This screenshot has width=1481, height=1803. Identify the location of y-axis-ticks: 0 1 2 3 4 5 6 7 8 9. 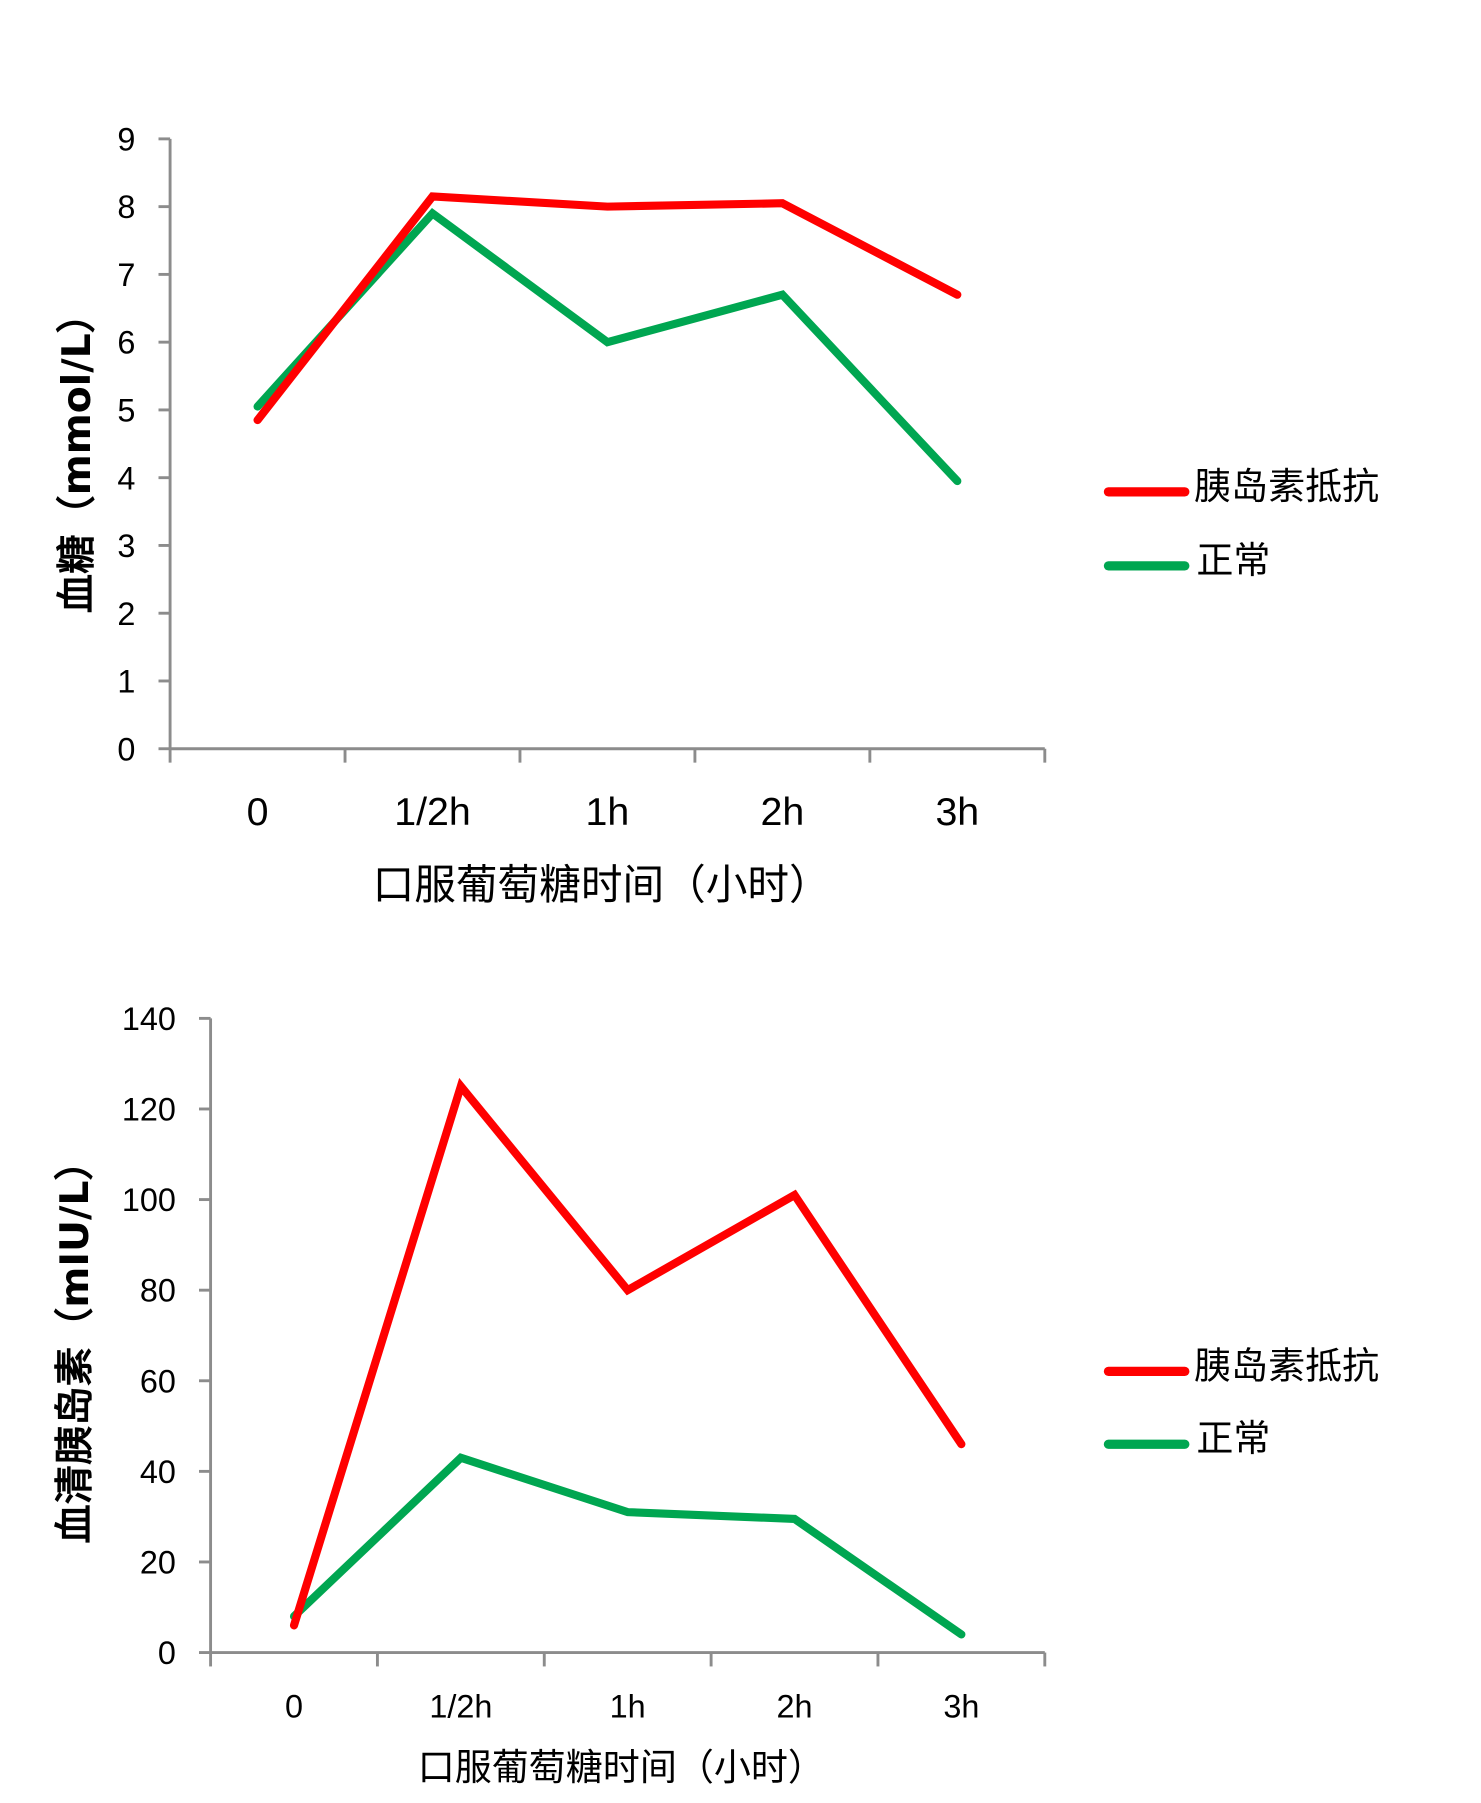
(144, 444).